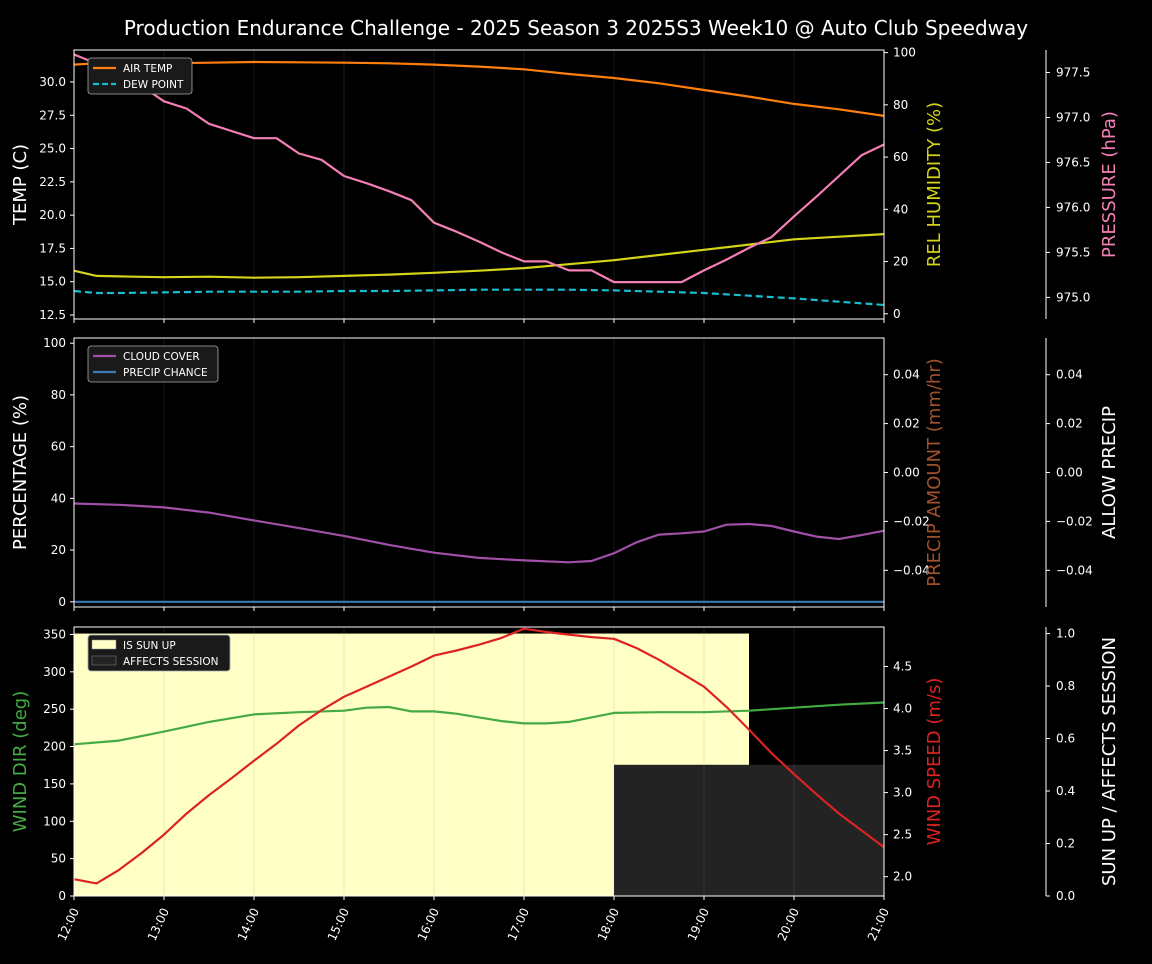 The image size is (1152, 964). Describe the element at coordinates (153, 85) in the screenshot. I see `legend-label: DEW POINT` at that location.